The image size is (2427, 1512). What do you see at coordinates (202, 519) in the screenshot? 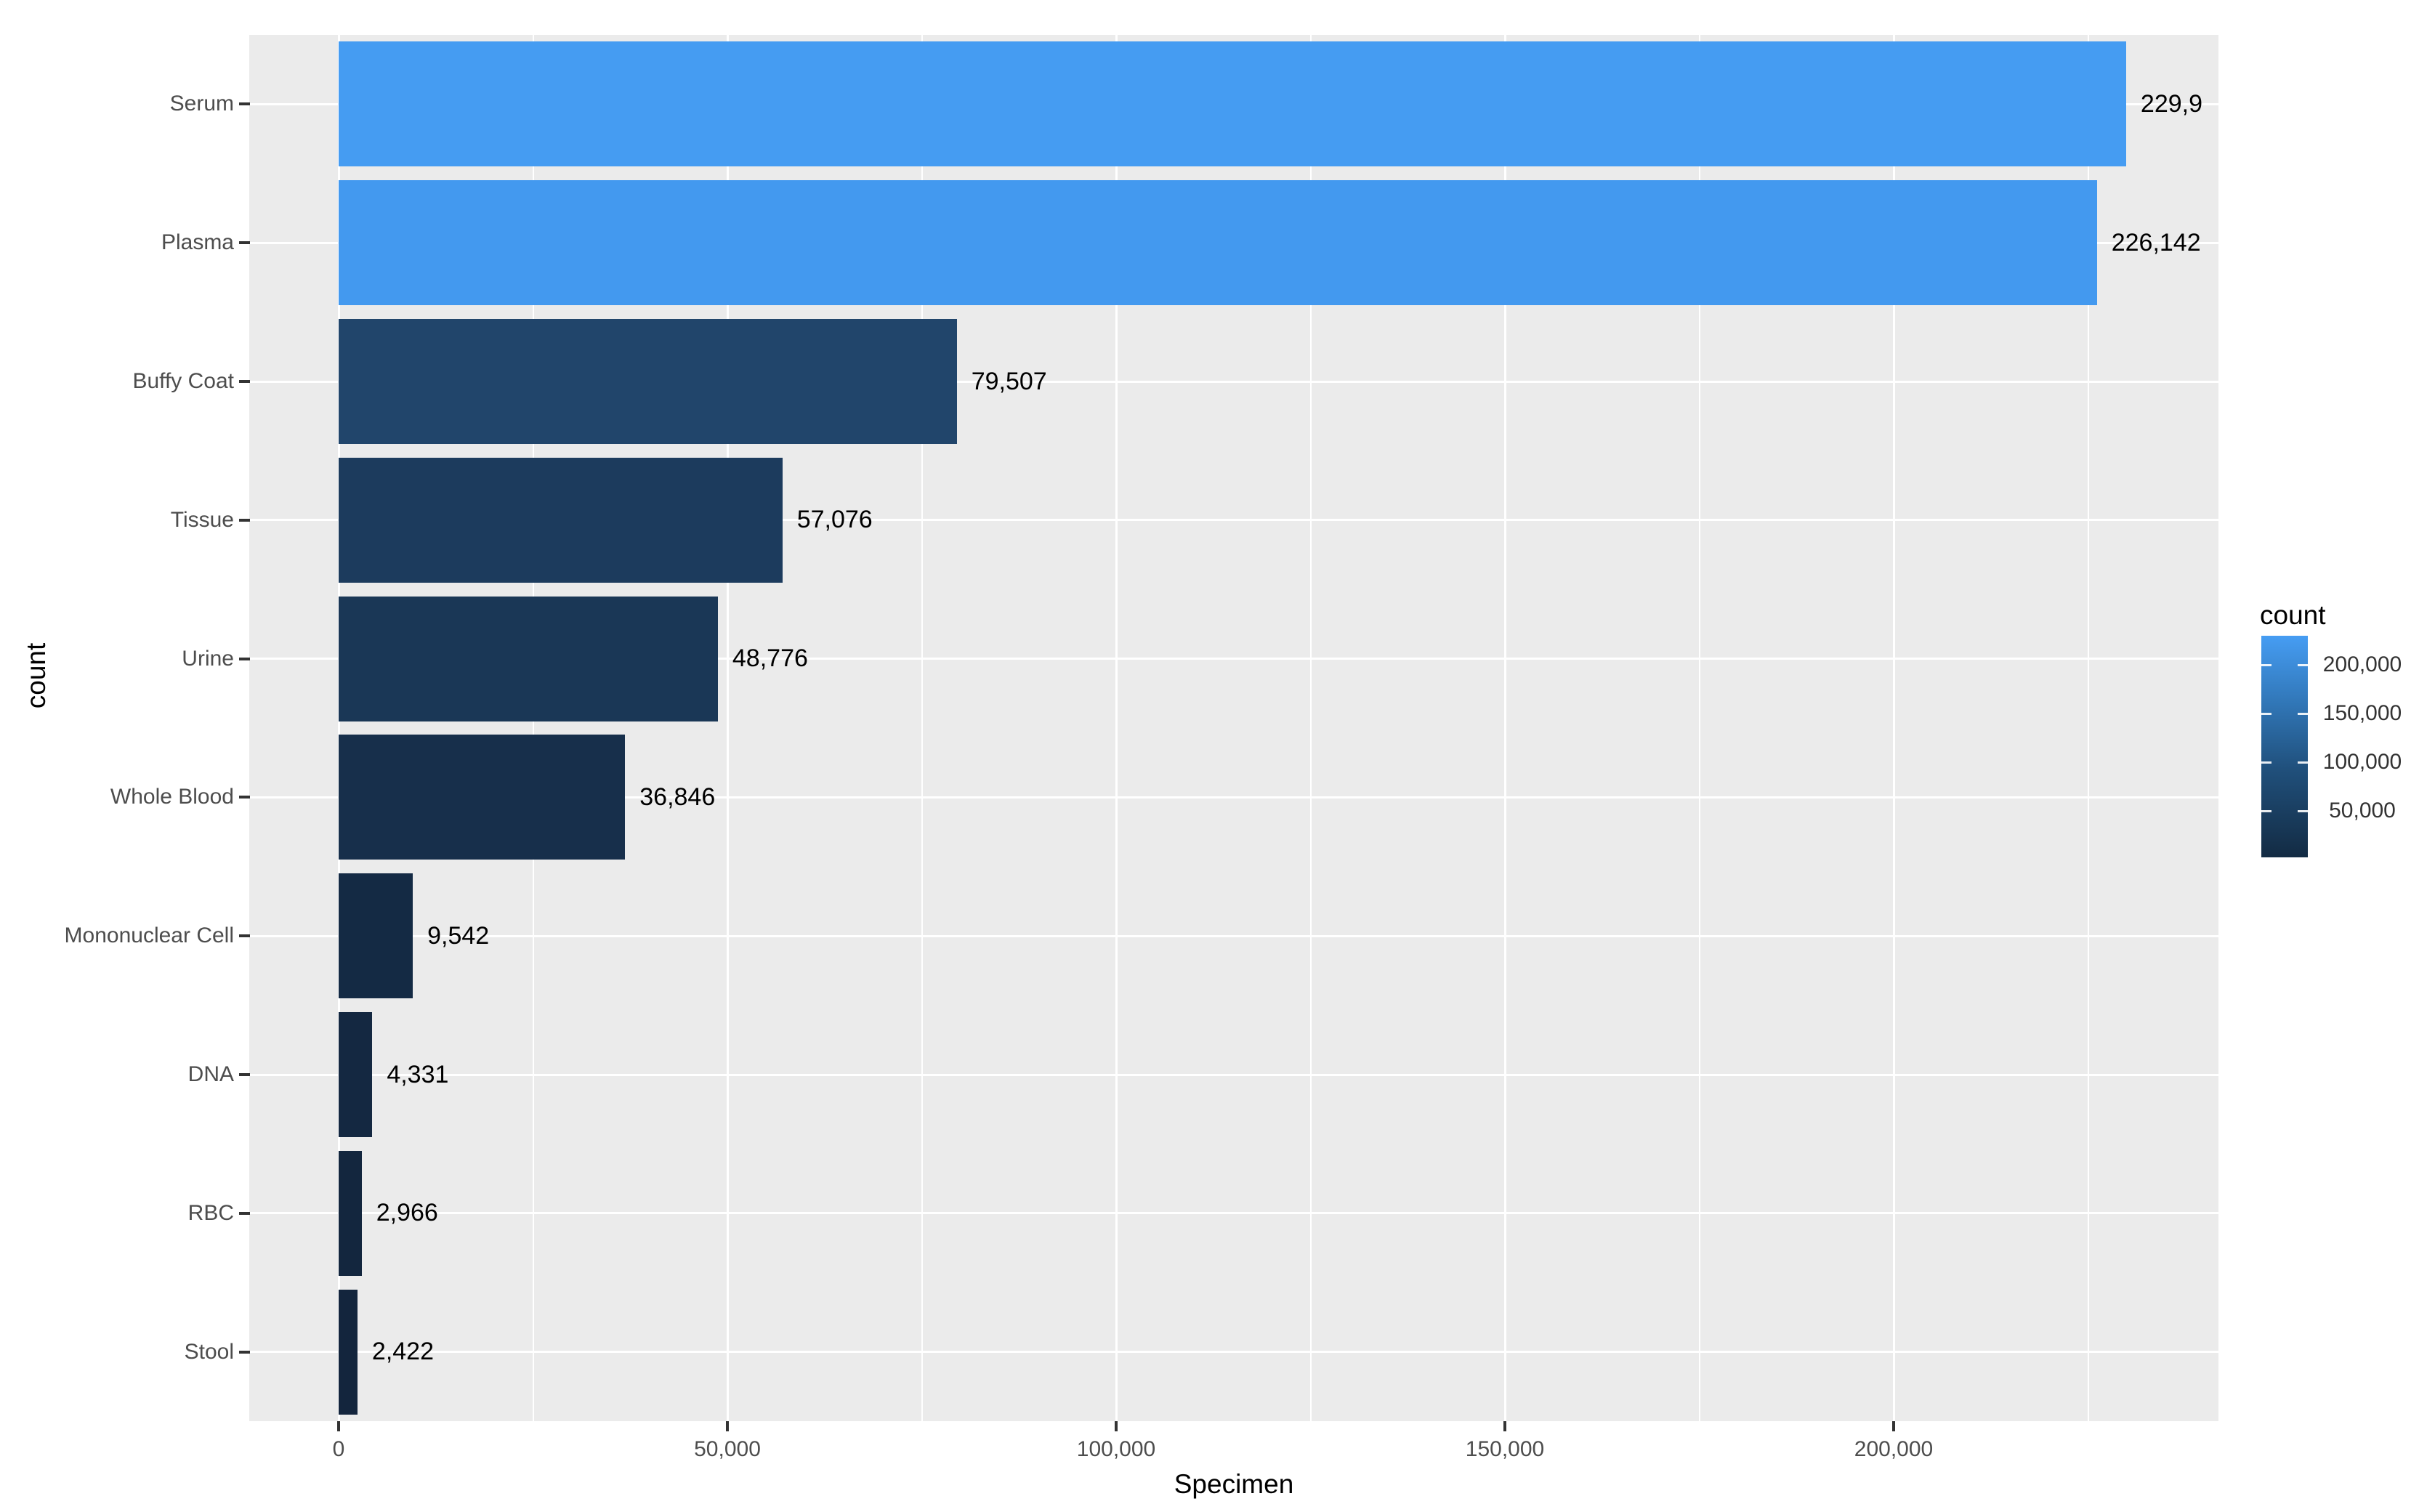
I see `y-axis-label: Tissue` at bounding box center [202, 519].